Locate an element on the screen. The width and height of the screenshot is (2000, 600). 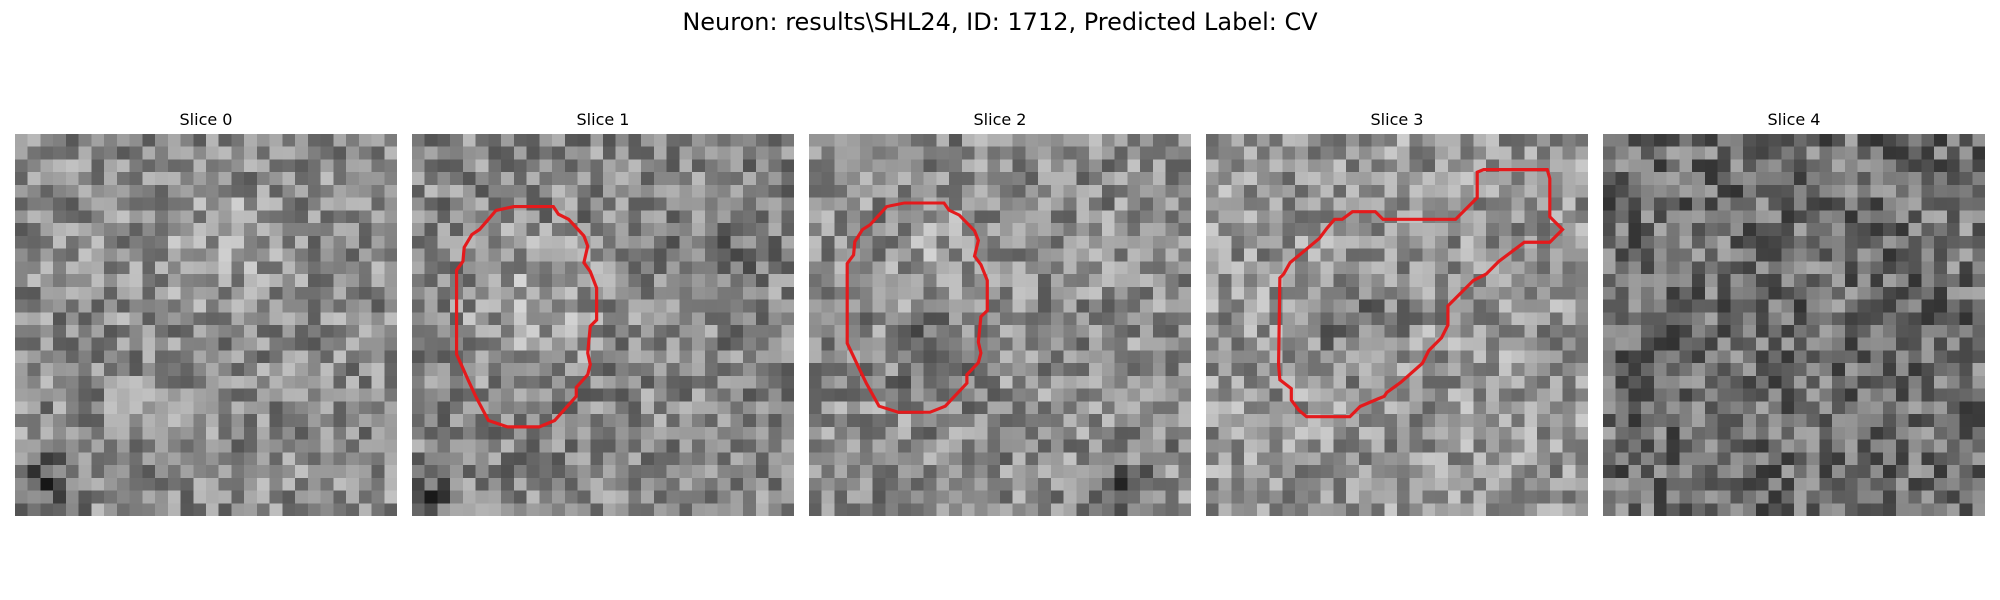
slice-2-contour is located at coordinates (917, 307).